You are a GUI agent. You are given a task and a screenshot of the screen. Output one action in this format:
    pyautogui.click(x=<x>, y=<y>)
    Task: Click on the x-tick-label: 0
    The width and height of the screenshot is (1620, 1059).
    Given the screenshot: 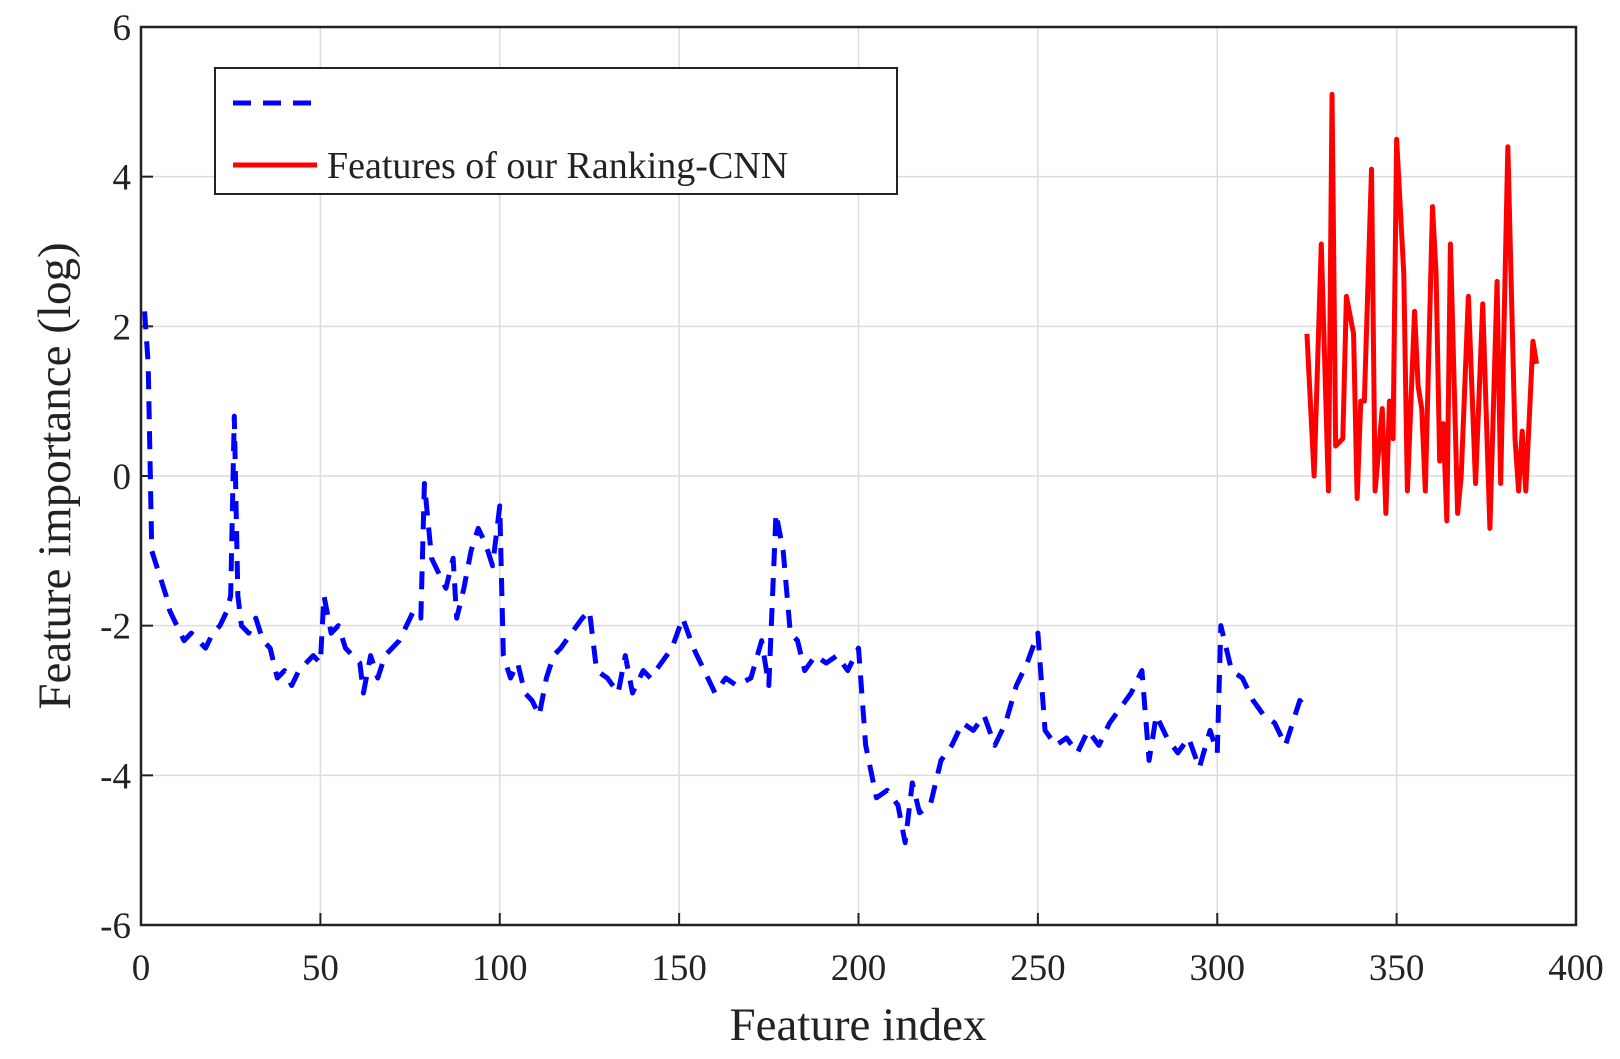 What is the action you would take?
    pyautogui.click(x=141, y=968)
    